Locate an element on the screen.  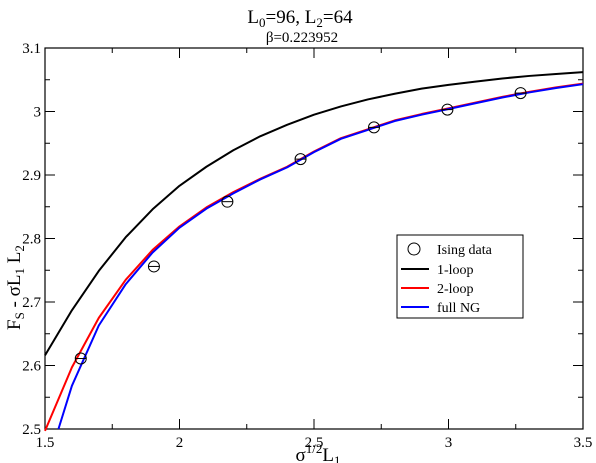
x-tick-label: 2.5 is located at coordinates (314, 443).